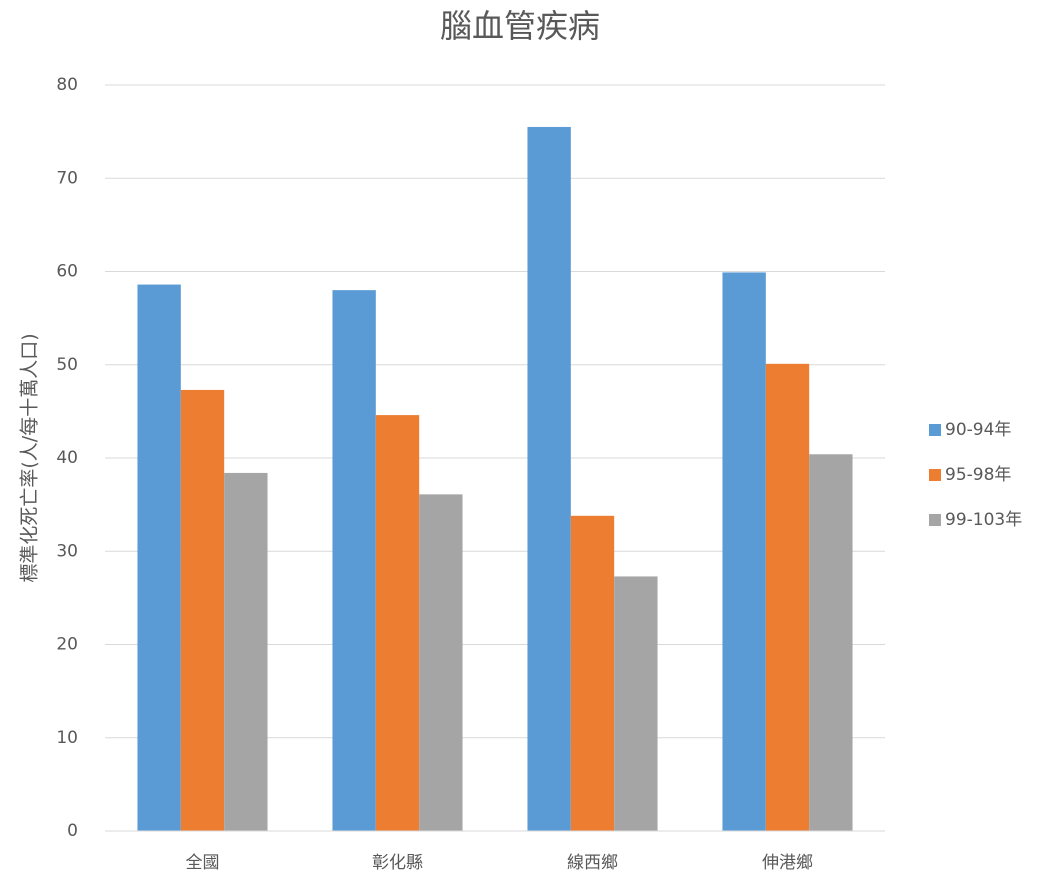  Describe the element at coordinates (67, 272) in the screenshot. I see `y-tick-label: 60` at that location.